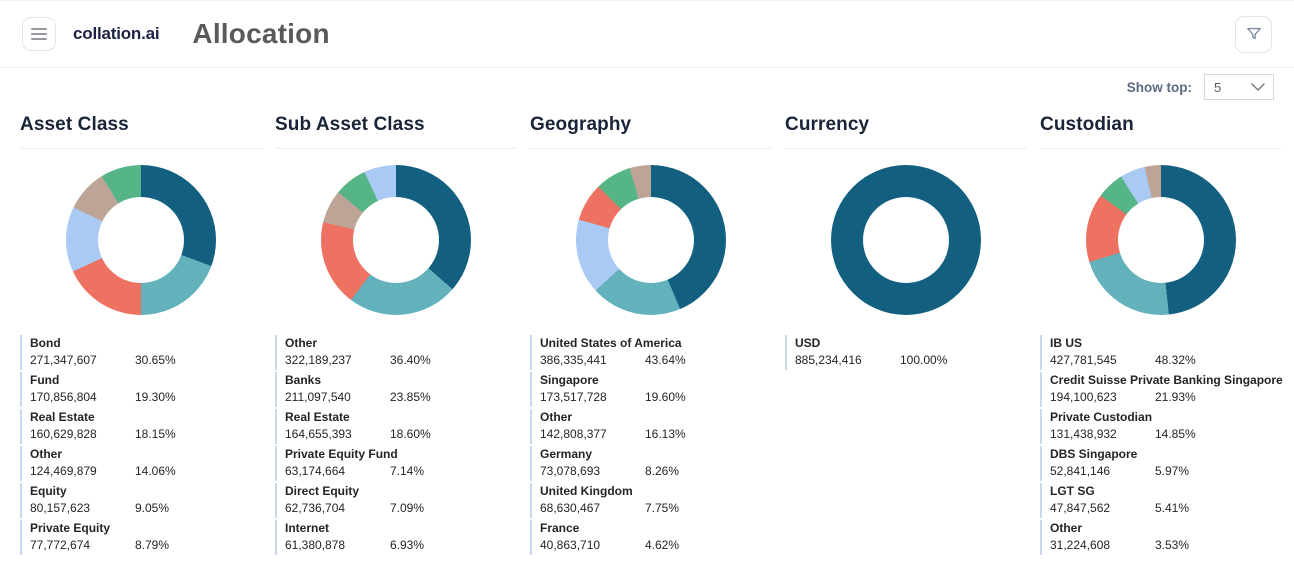  Describe the element at coordinates (647, 87) in the screenshot. I see `toolbar: Show top: 5` at that location.